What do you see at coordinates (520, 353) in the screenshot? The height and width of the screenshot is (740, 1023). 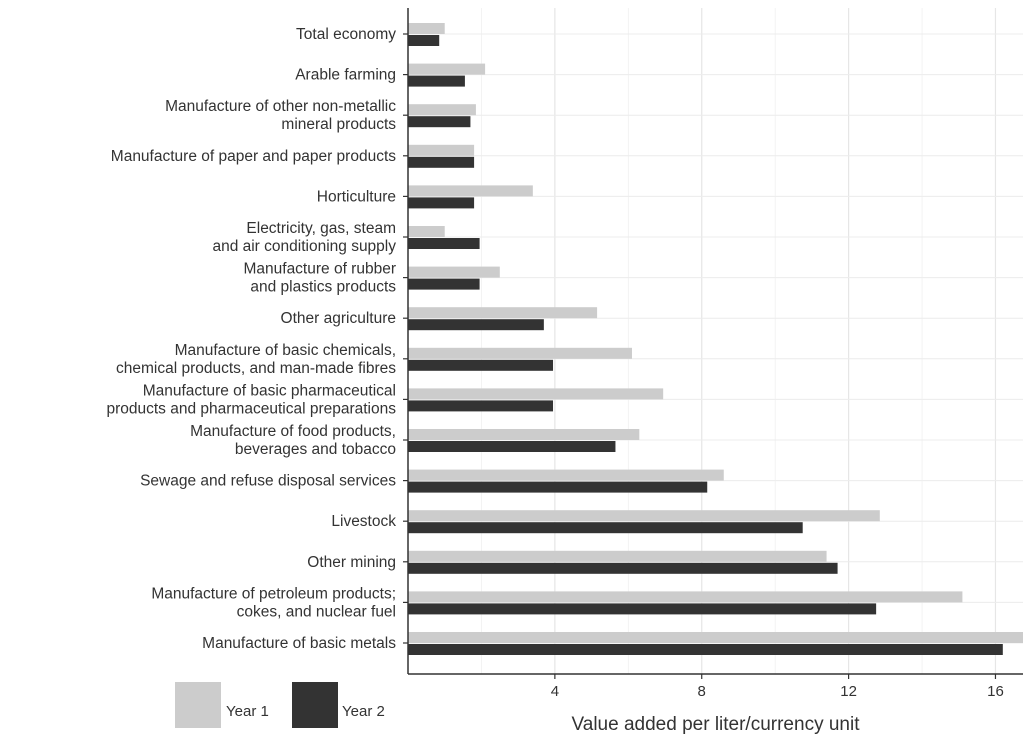 I see `bar-year-1-manufacture-of-basic-chemicals-chemical-products-and-man-made-fibres` at bounding box center [520, 353].